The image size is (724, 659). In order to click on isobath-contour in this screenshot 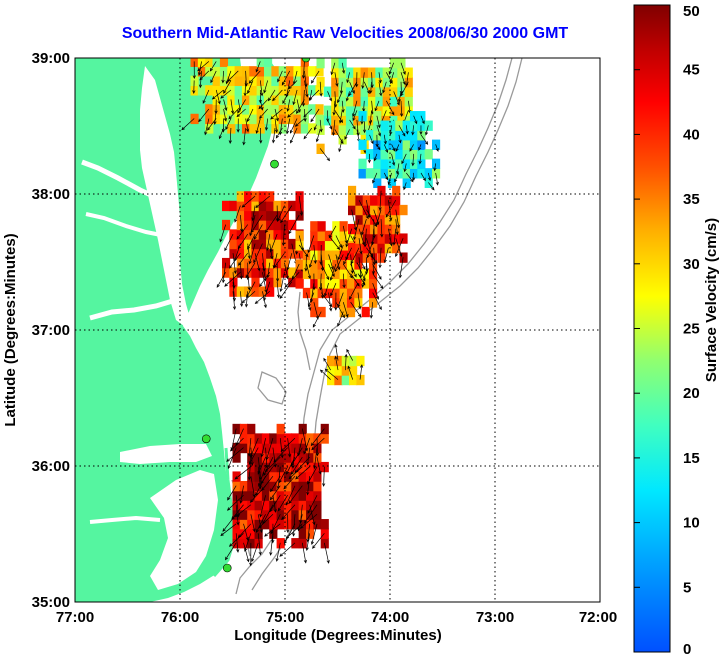, I will do `click(304, 331)`.